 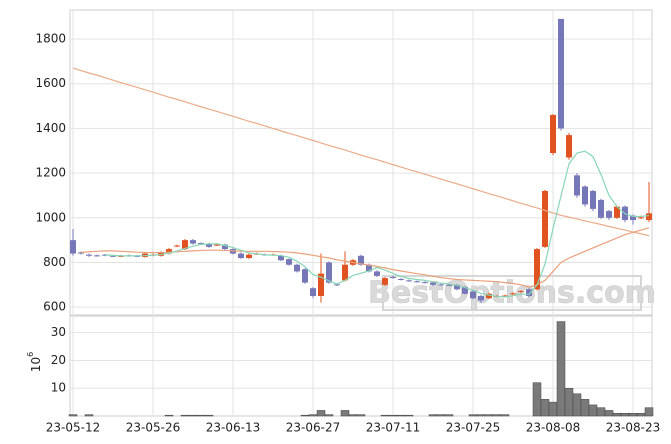 What do you see at coordinates (233, 428) in the screenshot?
I see `x-tick-label: 23-06-13` at bounding box center [233, 428].